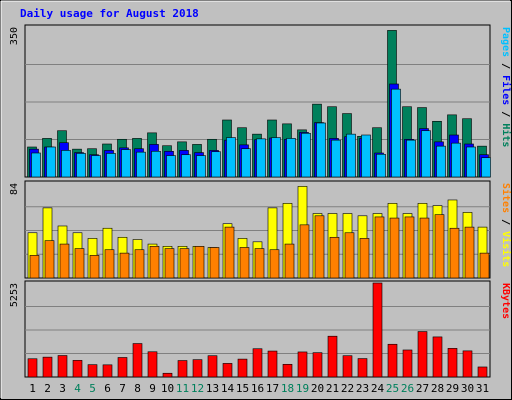  I want to click on x-tick-label: 19, so click(302, 388).